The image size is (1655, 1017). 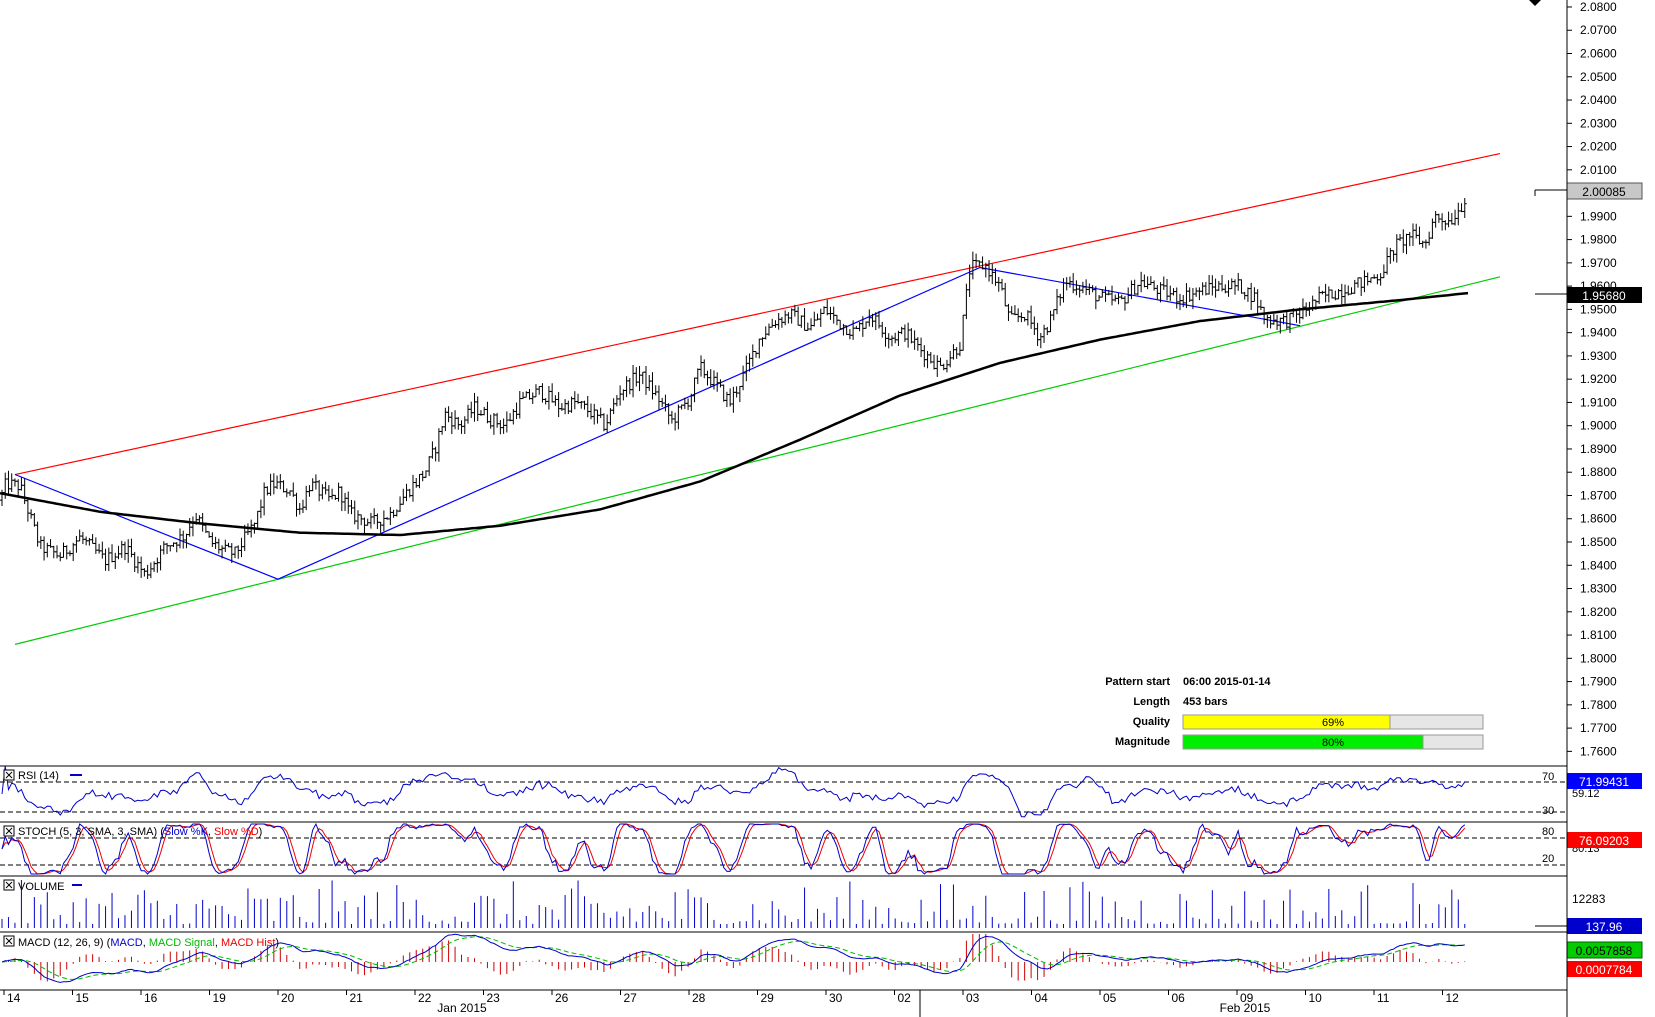 What do you see at coordinates (1604, 192) in the screenshot?
I see `current-price-label: 2.00085` at bounding box center [1604, 192].